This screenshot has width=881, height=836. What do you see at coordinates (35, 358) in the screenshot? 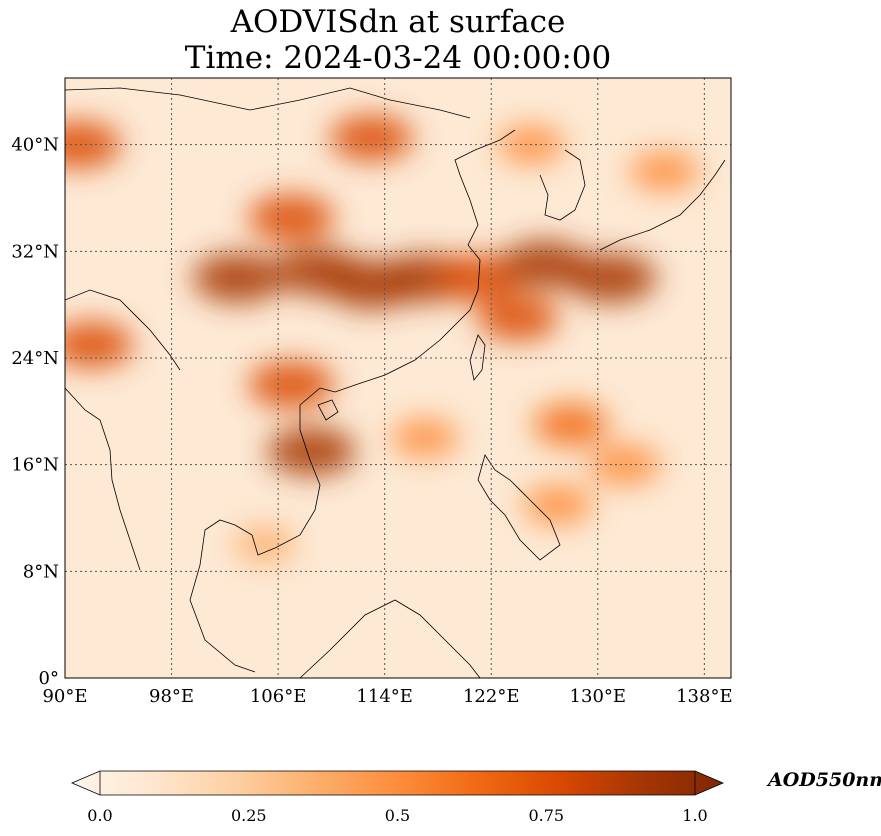
I see `latitude-tick-label: 24°N` at bounding box center [35, 358].